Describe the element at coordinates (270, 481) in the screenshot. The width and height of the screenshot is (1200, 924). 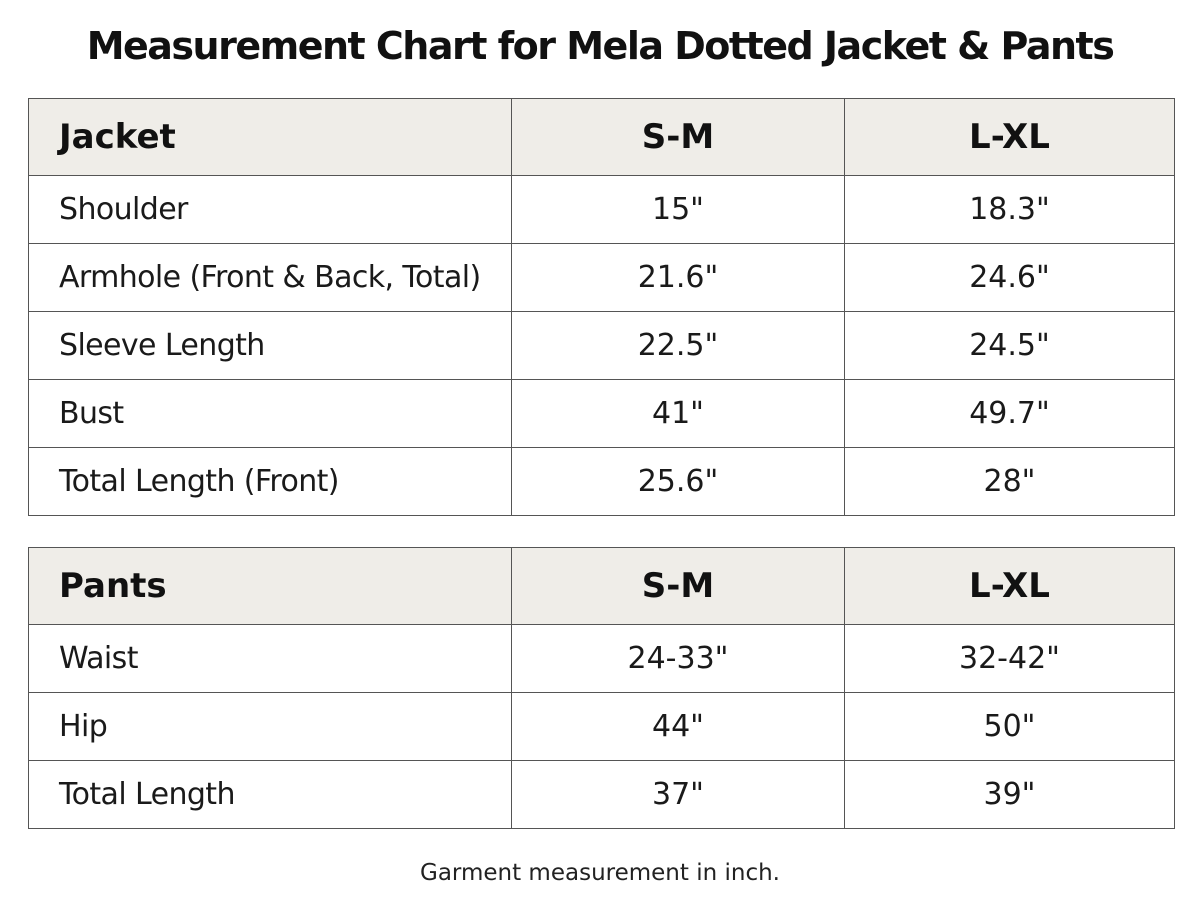
I see `measurement-label: Total Length (Front)` at that location.